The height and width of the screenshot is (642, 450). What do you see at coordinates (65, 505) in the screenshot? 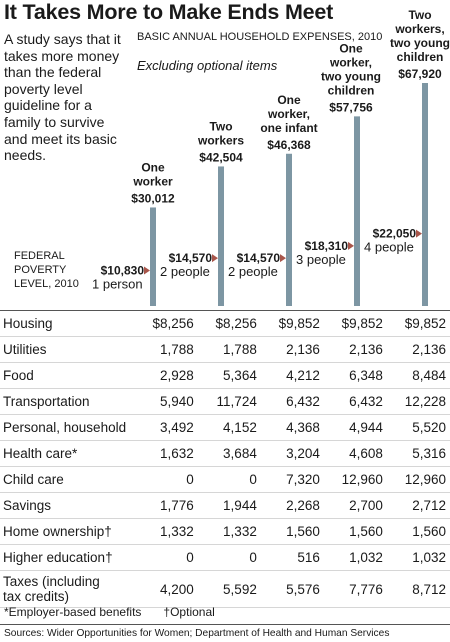
I see `row-label: Savings` at bounding box center [65, 505].